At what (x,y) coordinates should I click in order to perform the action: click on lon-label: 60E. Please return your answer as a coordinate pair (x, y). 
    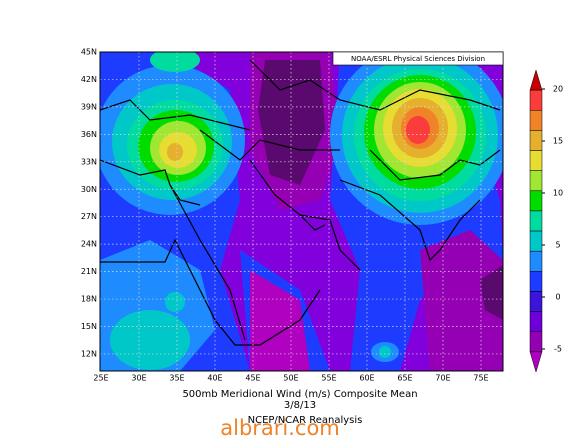
    Looking at the image, I should click on (366, 378).